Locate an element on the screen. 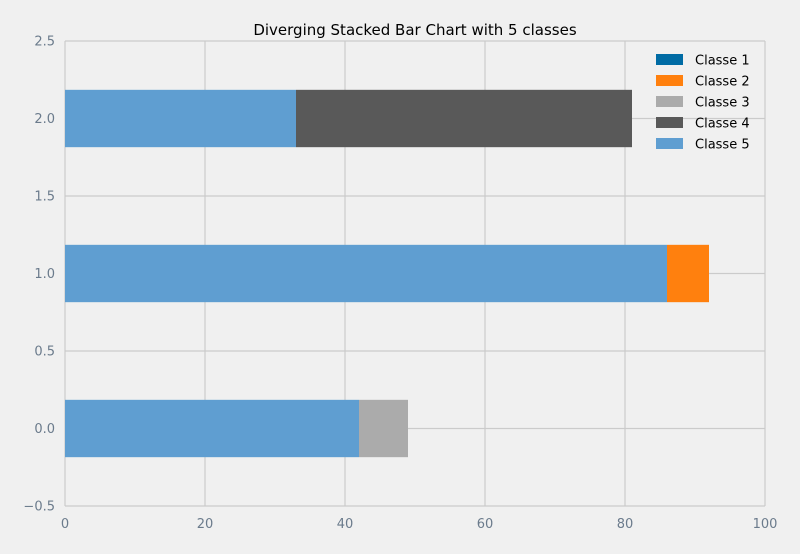 Image resolution: width=800 pixels, height=554 pixels. x-tick-label: 100 is located at coordinates (765, 524).